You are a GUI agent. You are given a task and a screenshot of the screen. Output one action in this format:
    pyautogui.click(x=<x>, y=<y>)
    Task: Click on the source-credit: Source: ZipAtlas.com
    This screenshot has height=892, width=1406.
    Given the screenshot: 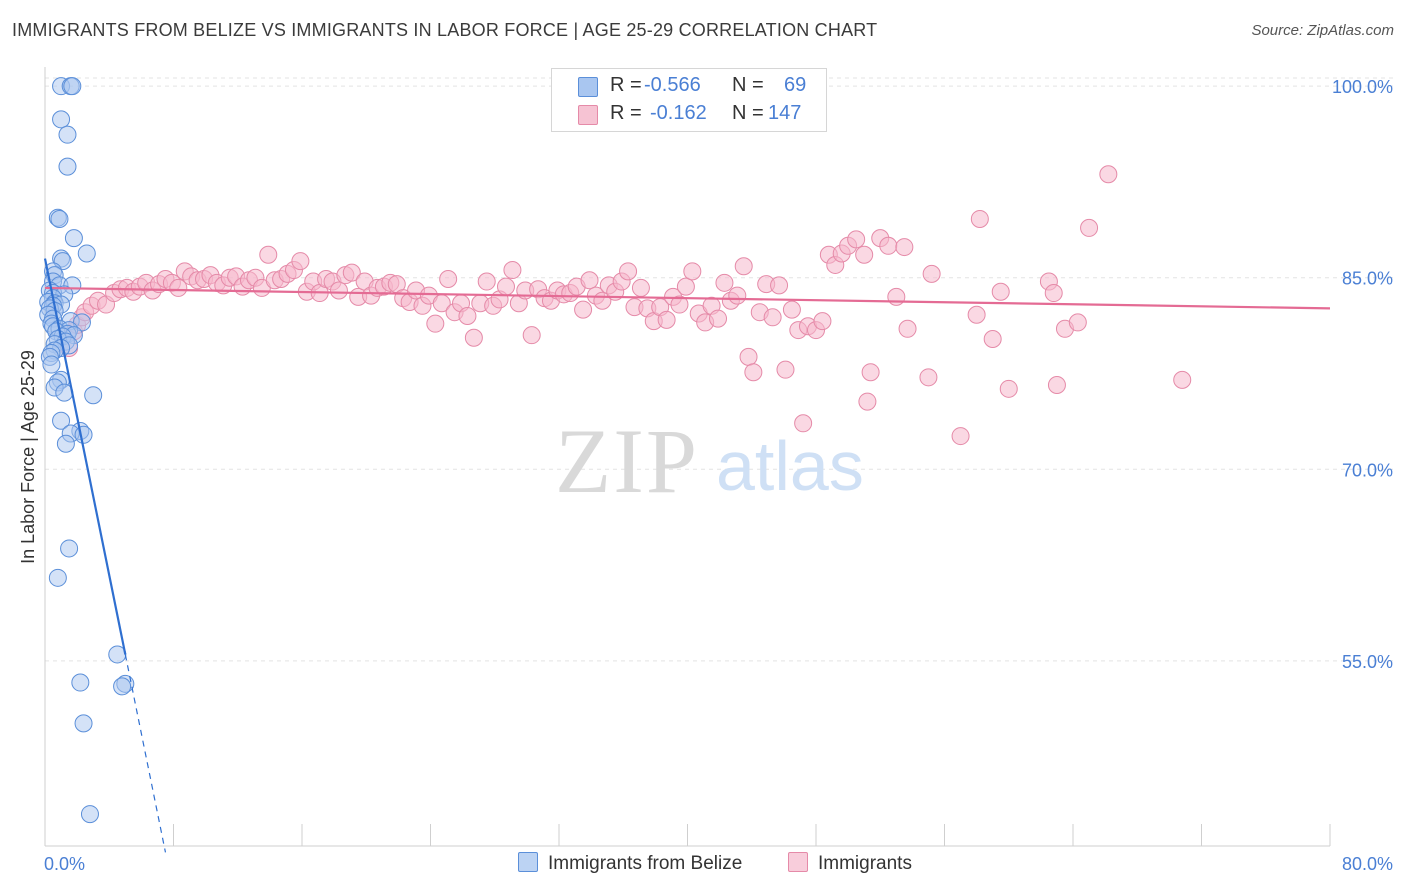 What is the action you would take?
    pyautogui.click(x=1322, y=30)
    